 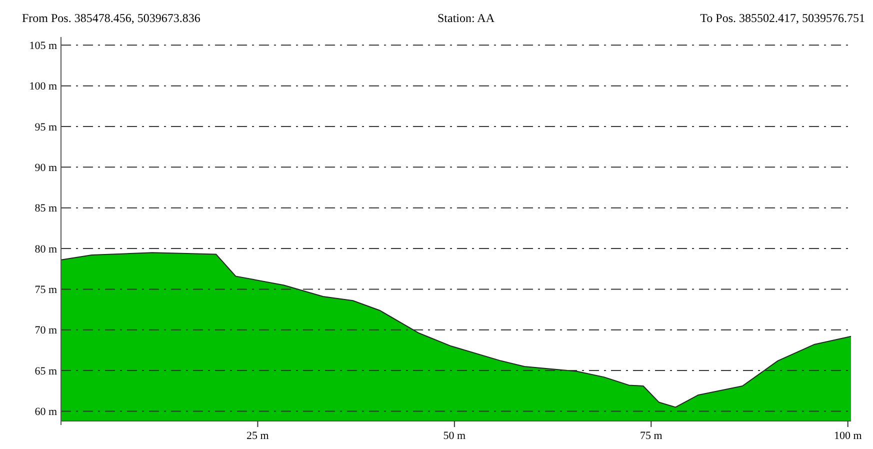 What do you see at coordinates (46, 290) in the screenshot?
I see `y-tick-label: 75 m` at bounding box center [46, 290].